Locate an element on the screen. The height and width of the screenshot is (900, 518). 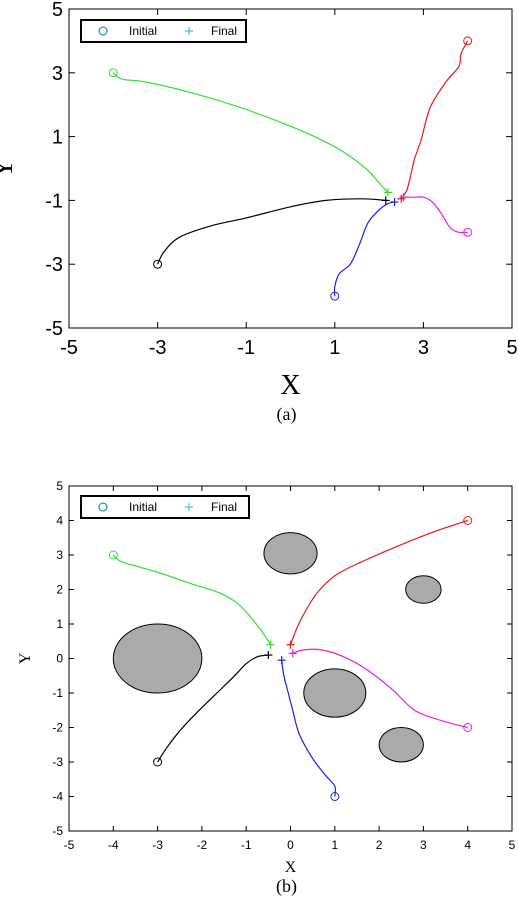
y-tick-label: 2 is located at coordinates (59, 590).